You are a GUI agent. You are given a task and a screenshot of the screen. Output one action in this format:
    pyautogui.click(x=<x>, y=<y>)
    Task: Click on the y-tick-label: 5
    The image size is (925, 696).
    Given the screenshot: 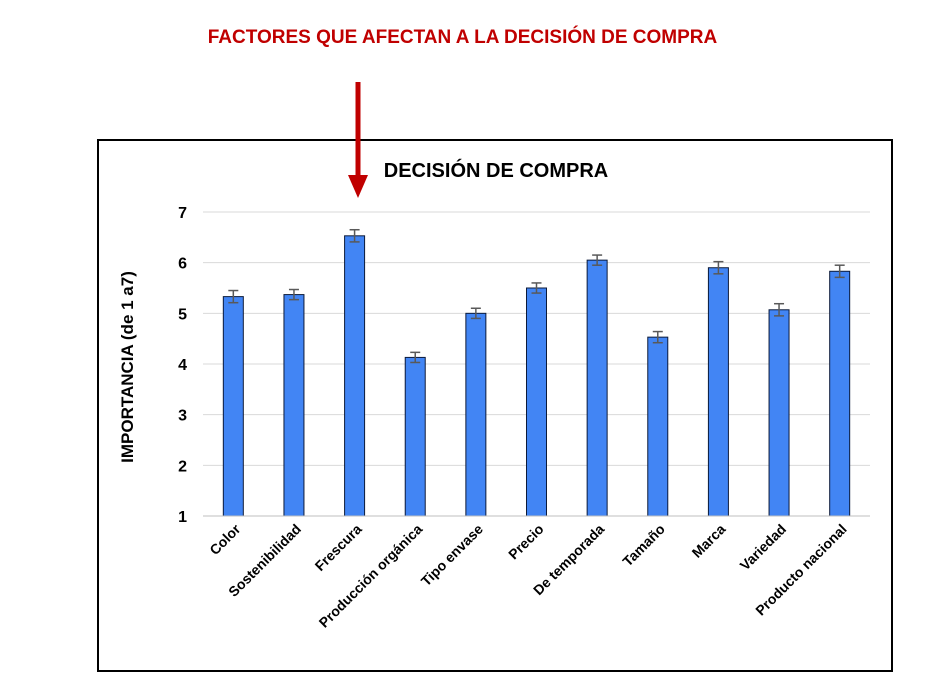 What is the action you would take?
    pyautogui.click(x=182, y=314)
    